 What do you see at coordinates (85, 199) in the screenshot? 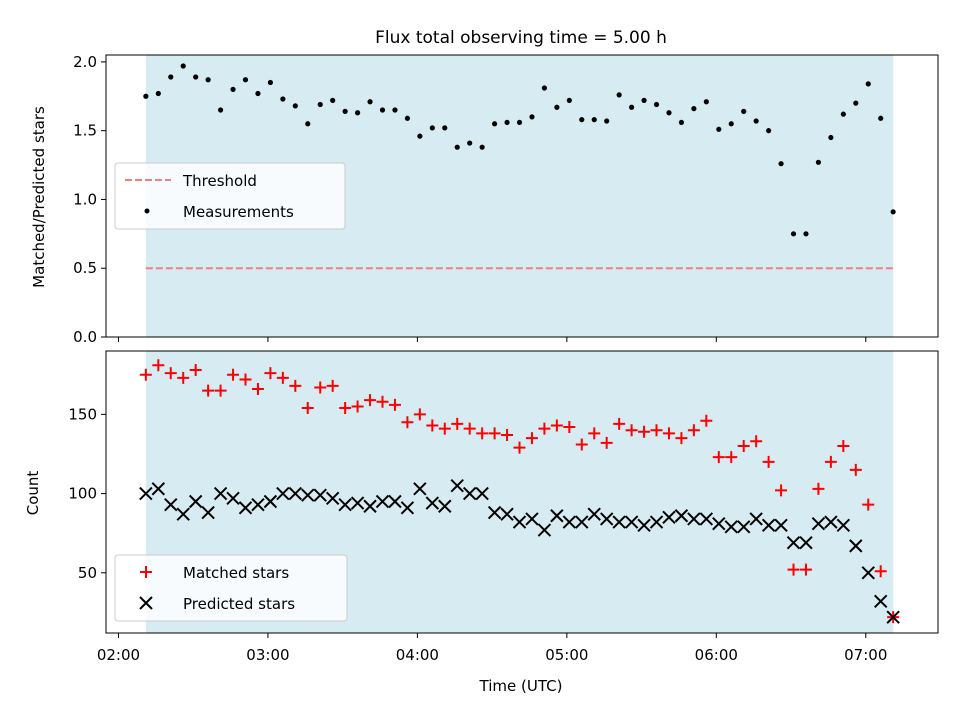
I see `ratio-ytick-label: 1.0` at bounding box center [85, 199].